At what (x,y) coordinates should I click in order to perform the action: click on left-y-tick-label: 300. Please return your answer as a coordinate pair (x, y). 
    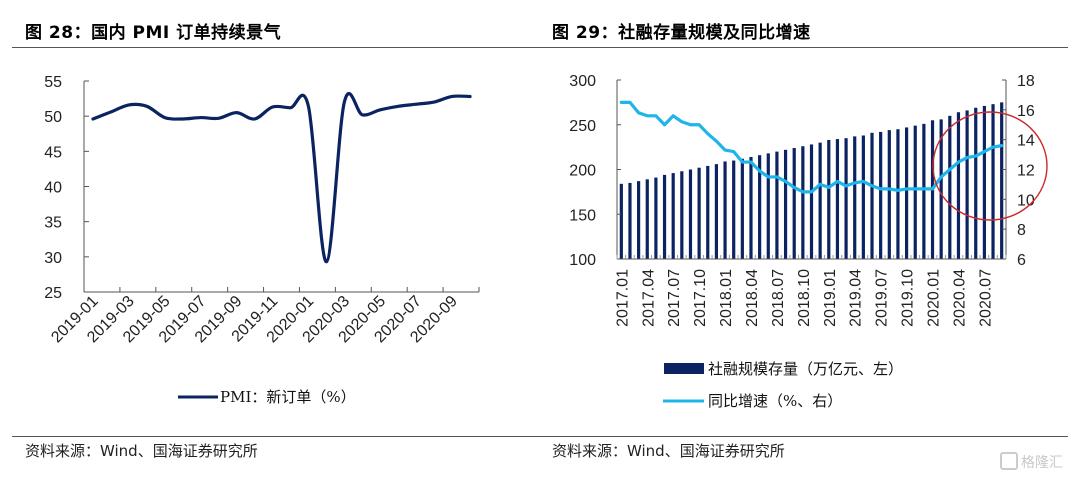
    Looking at the image, I should click on (582, 81).